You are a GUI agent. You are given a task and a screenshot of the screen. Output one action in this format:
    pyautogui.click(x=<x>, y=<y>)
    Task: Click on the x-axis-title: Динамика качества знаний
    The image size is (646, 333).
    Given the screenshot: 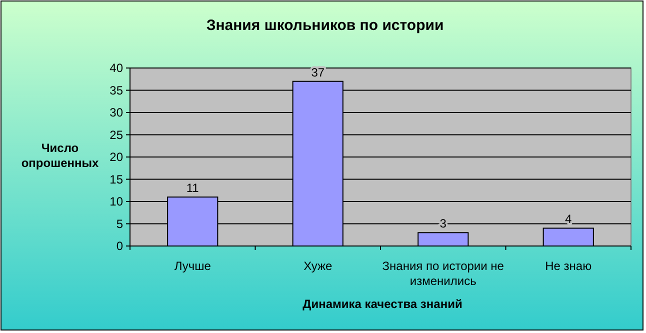 What is the action you would take?
    pyautogui.click(x=382, y=304)
    